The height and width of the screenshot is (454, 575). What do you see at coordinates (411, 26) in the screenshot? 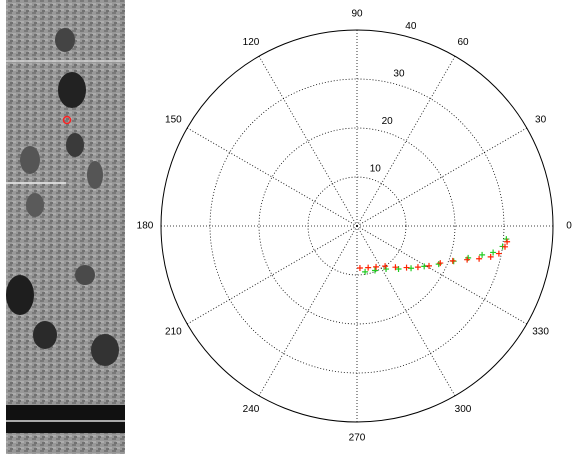
I see `r-tick-label: 40` at bounding box center [411, 26].